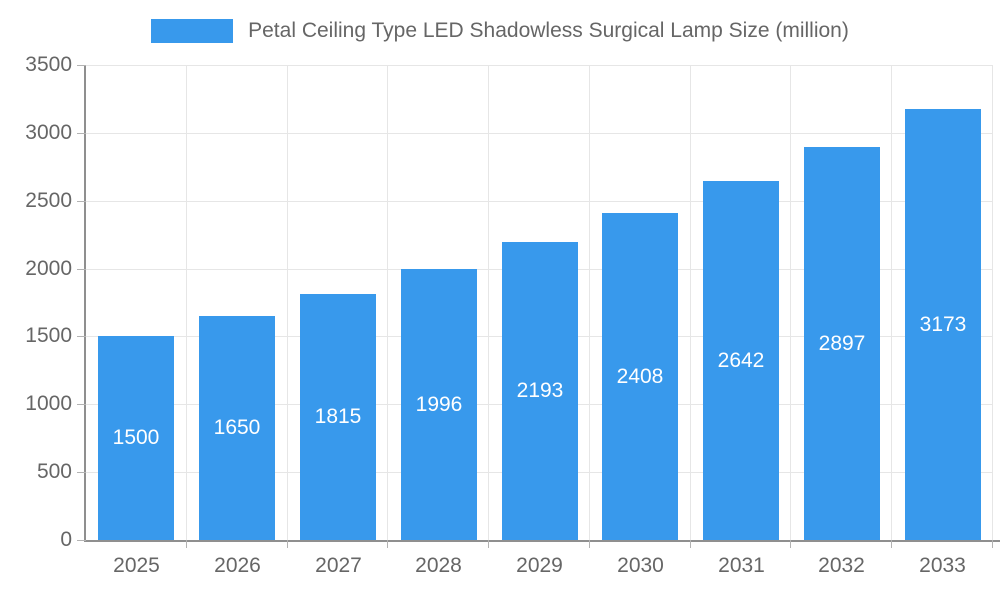  I want to click on legend-swatch-icon, so click(192, 31).